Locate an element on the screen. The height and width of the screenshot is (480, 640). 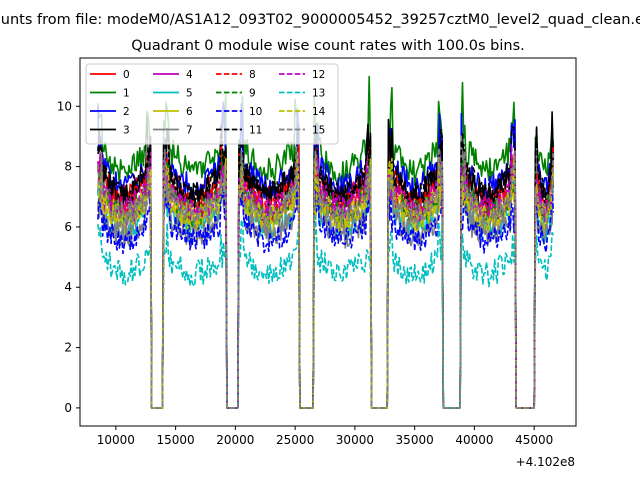
legend-label-14: 14 is located at coordinates (319, 112).